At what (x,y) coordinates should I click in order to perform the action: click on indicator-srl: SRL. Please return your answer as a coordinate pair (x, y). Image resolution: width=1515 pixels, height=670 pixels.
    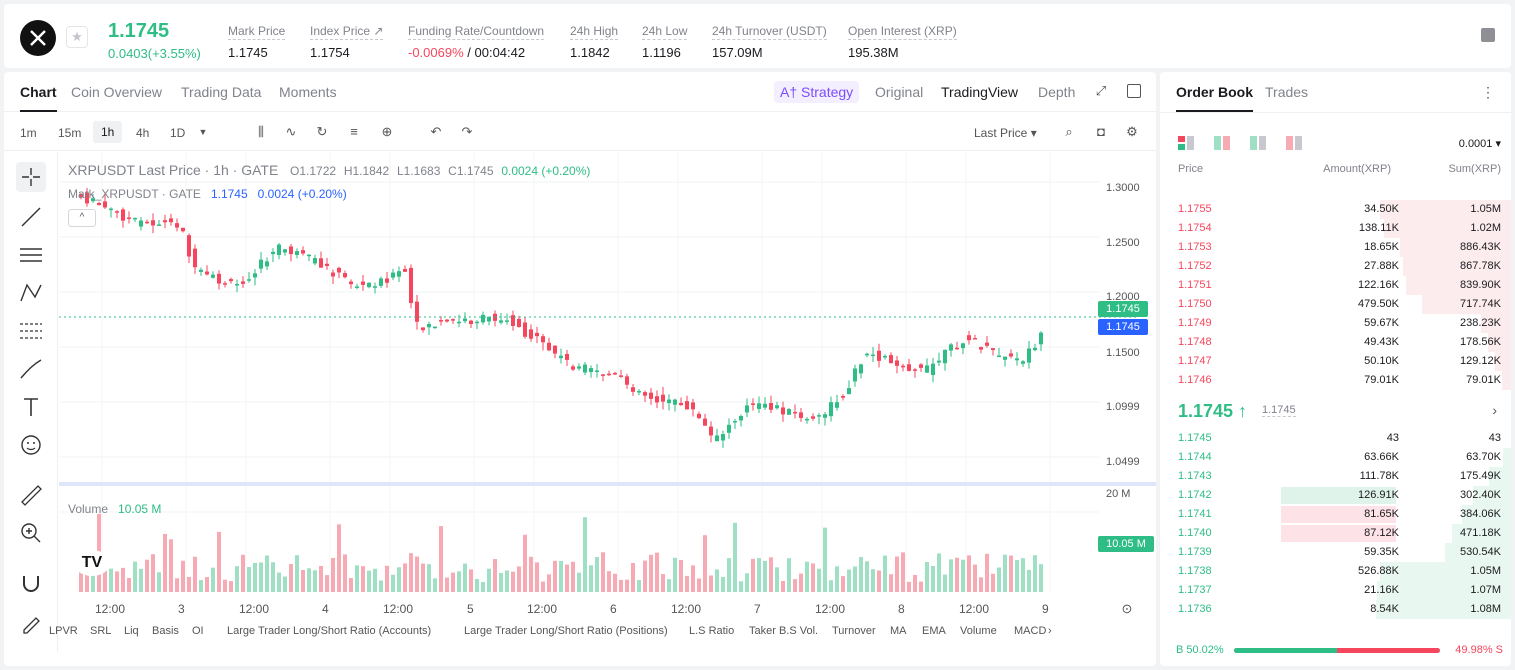
    Looking at the image, I should click on (101, 631).